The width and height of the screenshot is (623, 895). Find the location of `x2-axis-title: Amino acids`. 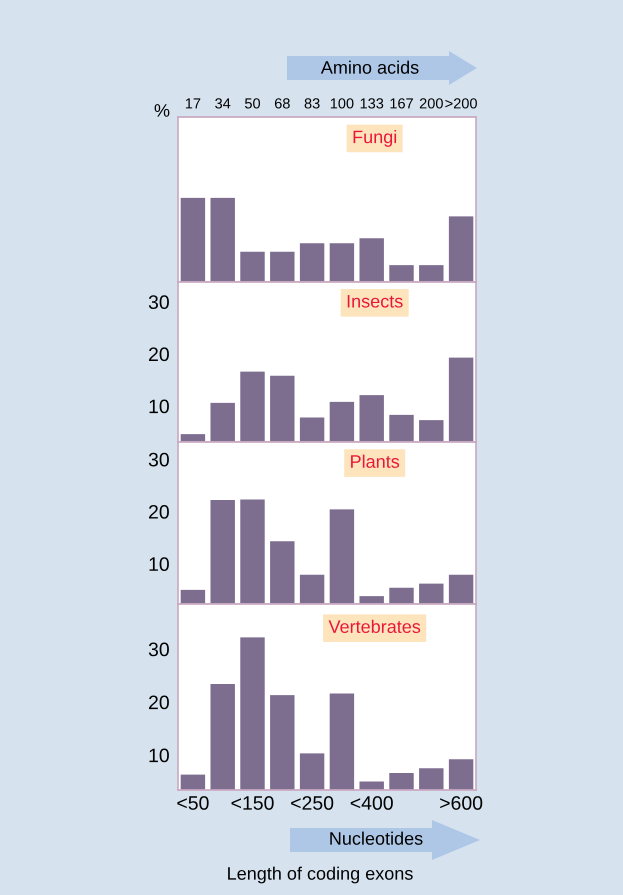

x2-axis-title: Amino acids is located at coordinates (369, 67).